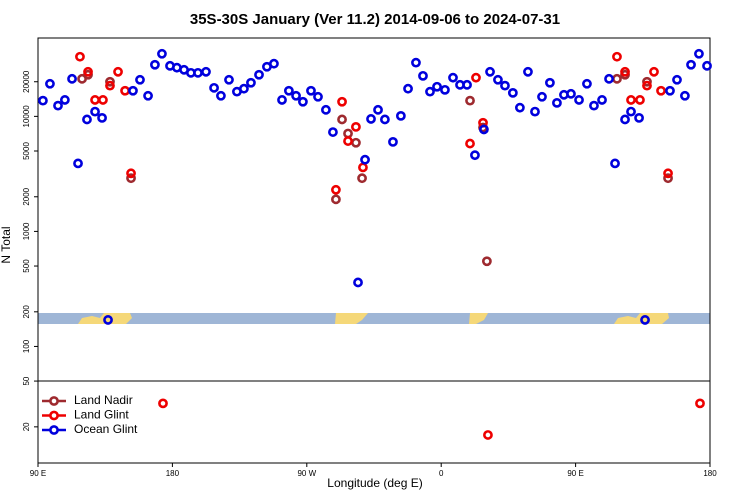 This screenshot has width=750, height=500. What do you see at coordinates (26, 231) in the screenshot?
I see `y-tick-label: 1000` at bounding box center [26, 231].